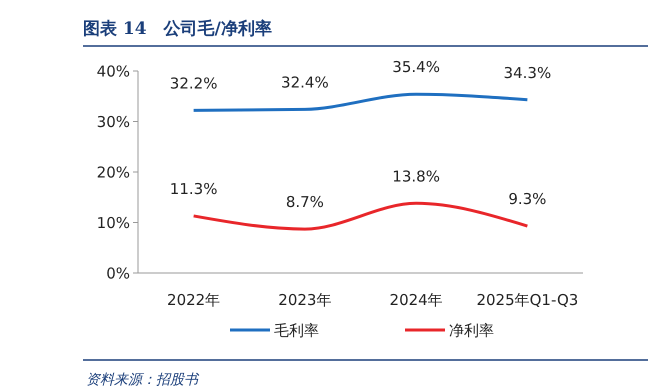 The image size is (648, 392). I want to click on x-tick-label: 2022年, so click(193, 300).